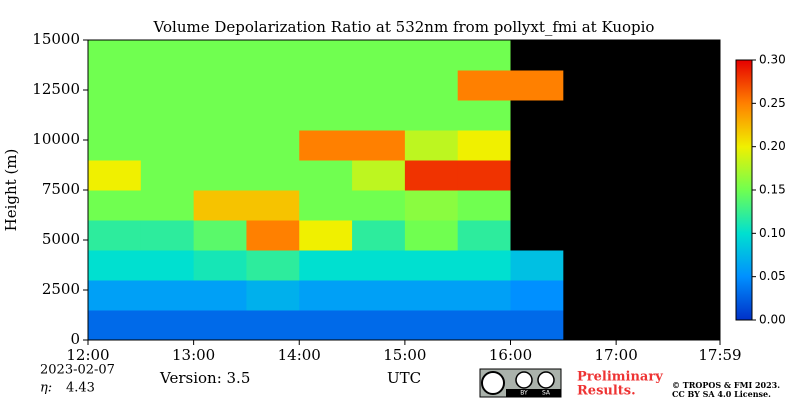 This screenshot has height=400, width=800. What do you see at coordinates (606, 391) in the screenshot?
I see `preliminary: Results.` at bounding box center [606, 391].